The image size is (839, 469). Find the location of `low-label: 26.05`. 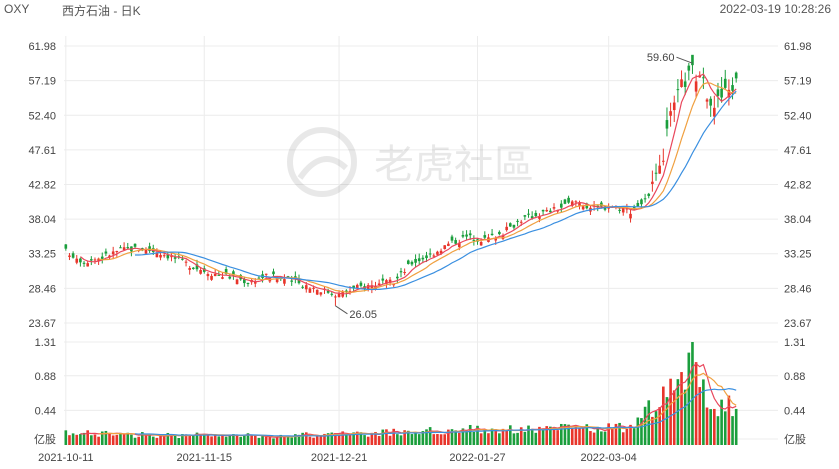

low-label: 26.05 is located at coordinates (363, 315).